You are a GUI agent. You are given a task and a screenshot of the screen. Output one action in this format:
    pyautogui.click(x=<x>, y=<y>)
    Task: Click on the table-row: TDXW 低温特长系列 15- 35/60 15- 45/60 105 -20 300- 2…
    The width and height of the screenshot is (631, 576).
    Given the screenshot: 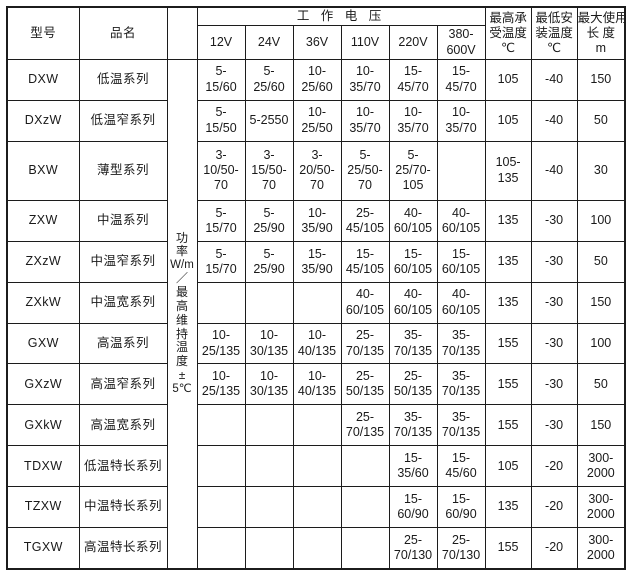 What is the action you would take?
    pyautogui.click(x=316, y=466)
    